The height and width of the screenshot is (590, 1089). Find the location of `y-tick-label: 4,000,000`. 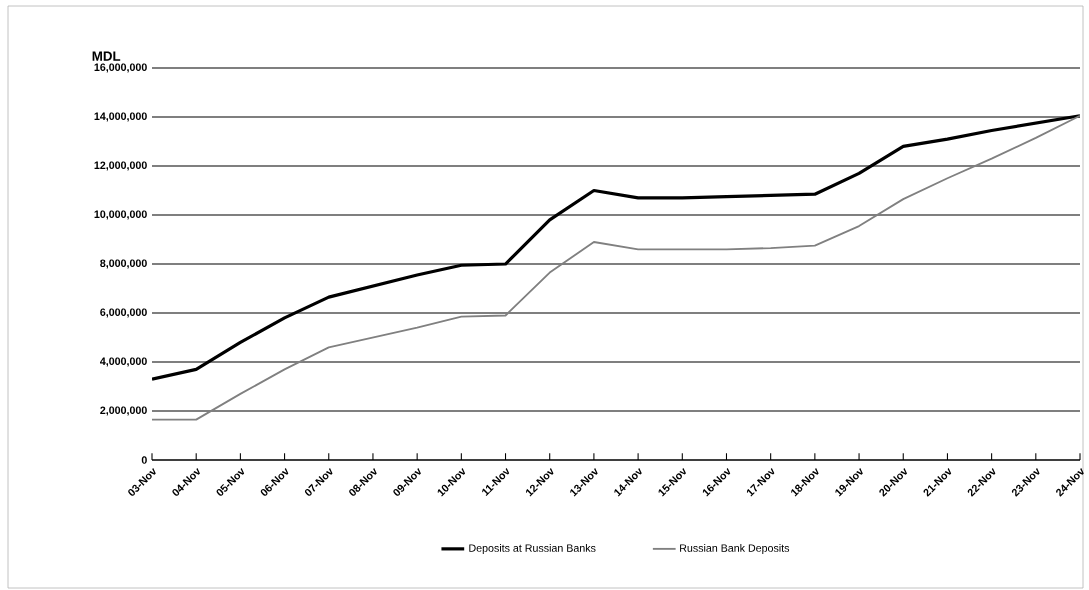

y-tick-label: 4,000,000 is located at coordinates (123, 362).